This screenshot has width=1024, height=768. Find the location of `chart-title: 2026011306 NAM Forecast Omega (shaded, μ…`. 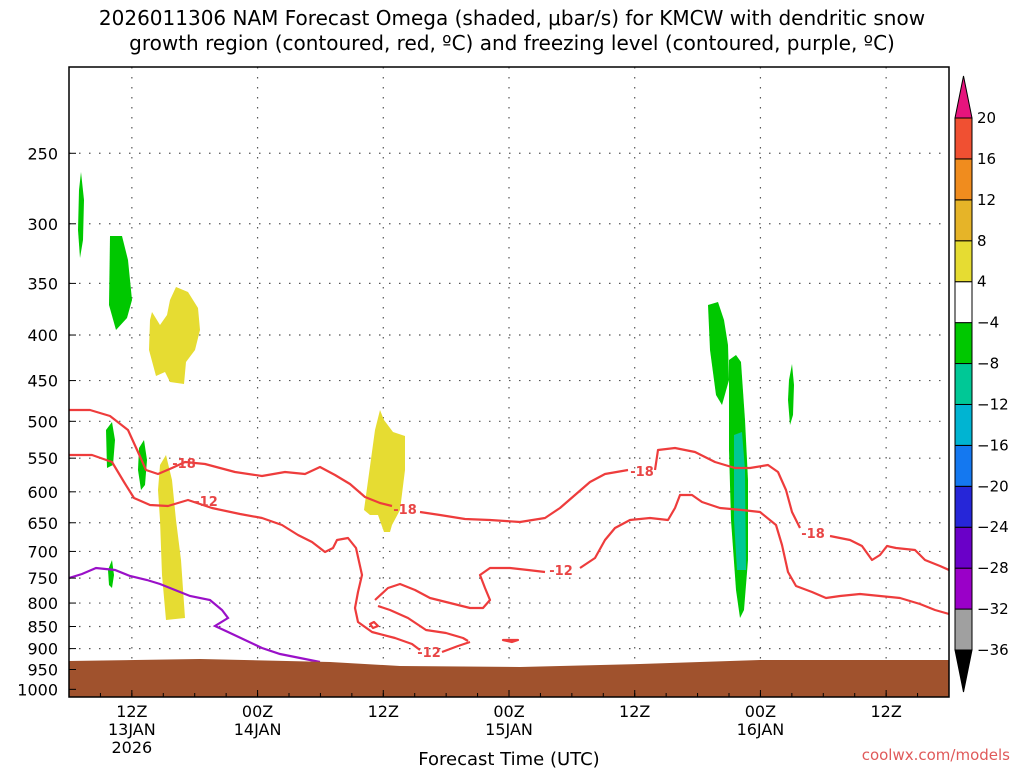

chart-title: 2026011306 NAM Forecast Omega (shaded, μ… is located at coordinates (512, 31).